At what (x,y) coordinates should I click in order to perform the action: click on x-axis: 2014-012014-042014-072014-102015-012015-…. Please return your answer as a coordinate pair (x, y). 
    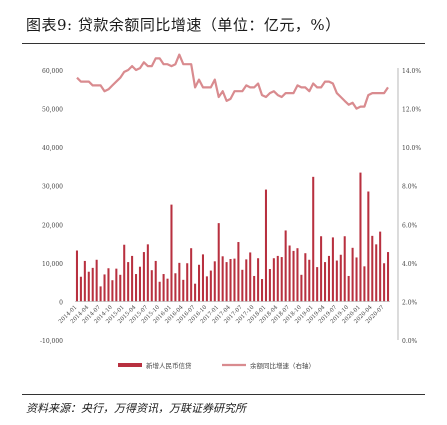
    Looking at the image, I should click on (224, 313).